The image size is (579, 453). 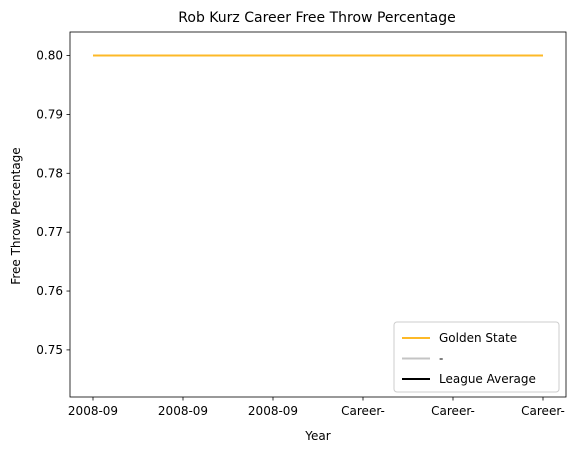 I want to click on legend-label-2: League Average, so click(x=487, y=379).